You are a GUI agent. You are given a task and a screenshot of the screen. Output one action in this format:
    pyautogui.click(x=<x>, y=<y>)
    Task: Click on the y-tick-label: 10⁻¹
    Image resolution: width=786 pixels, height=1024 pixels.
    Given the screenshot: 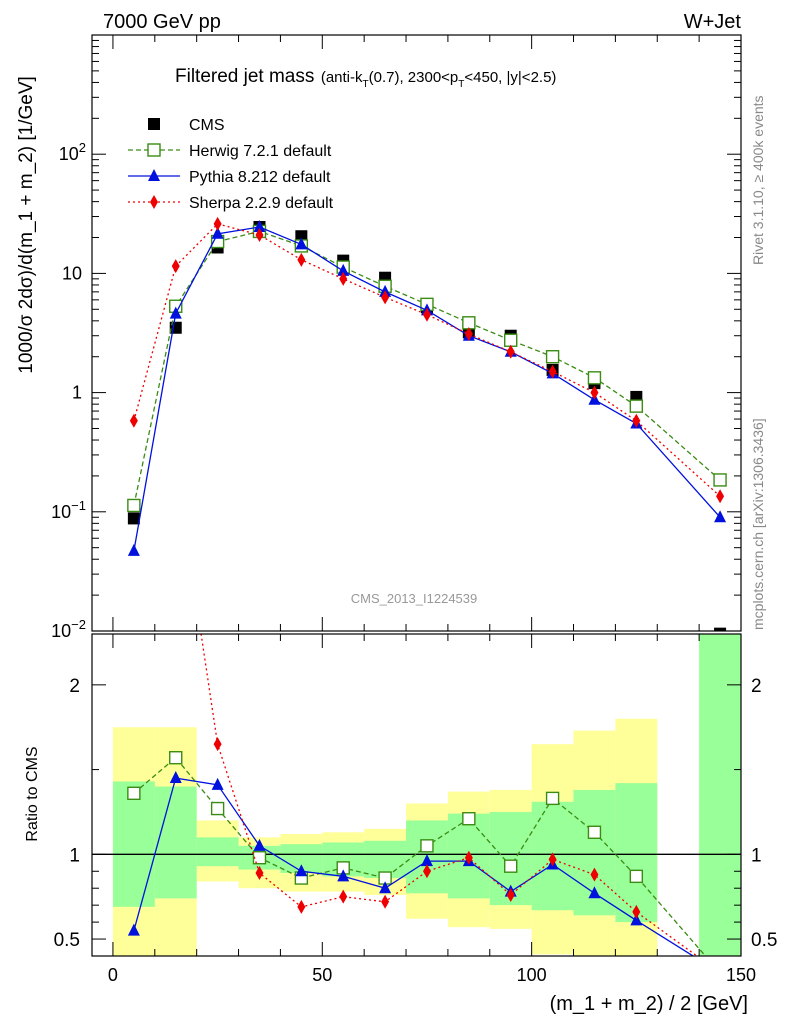 What is the action you would take?
    pyautogui.click(x=68, y=510)
    